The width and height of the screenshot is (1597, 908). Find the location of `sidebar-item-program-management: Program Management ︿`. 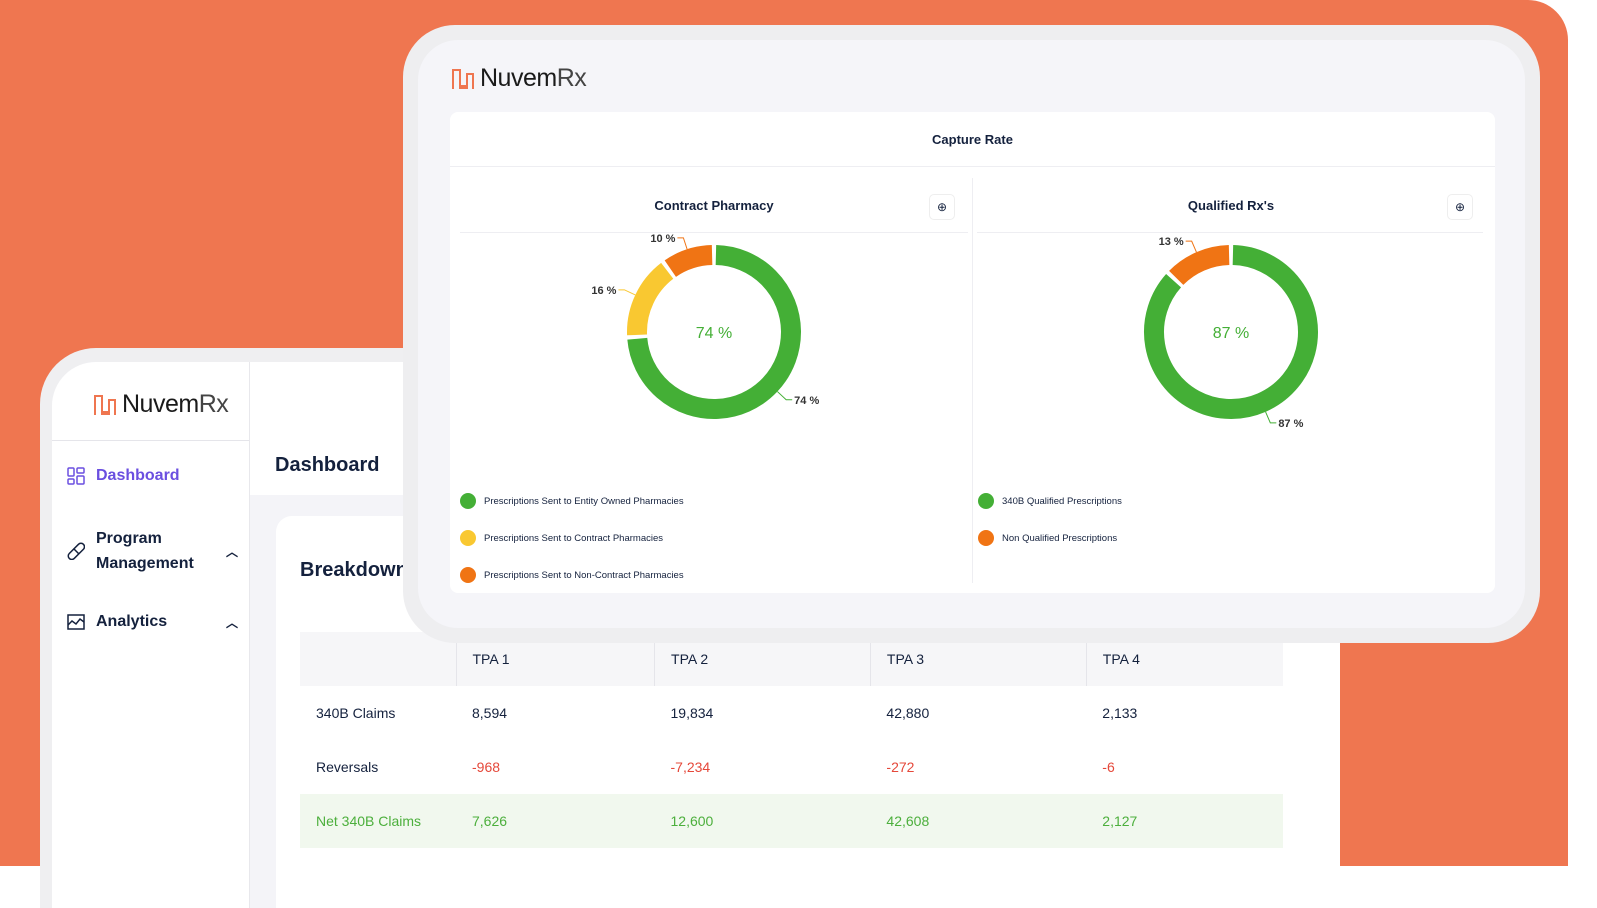

sidebar-item-program-management: Program Management ︿ is located at coordinates (152, 551).